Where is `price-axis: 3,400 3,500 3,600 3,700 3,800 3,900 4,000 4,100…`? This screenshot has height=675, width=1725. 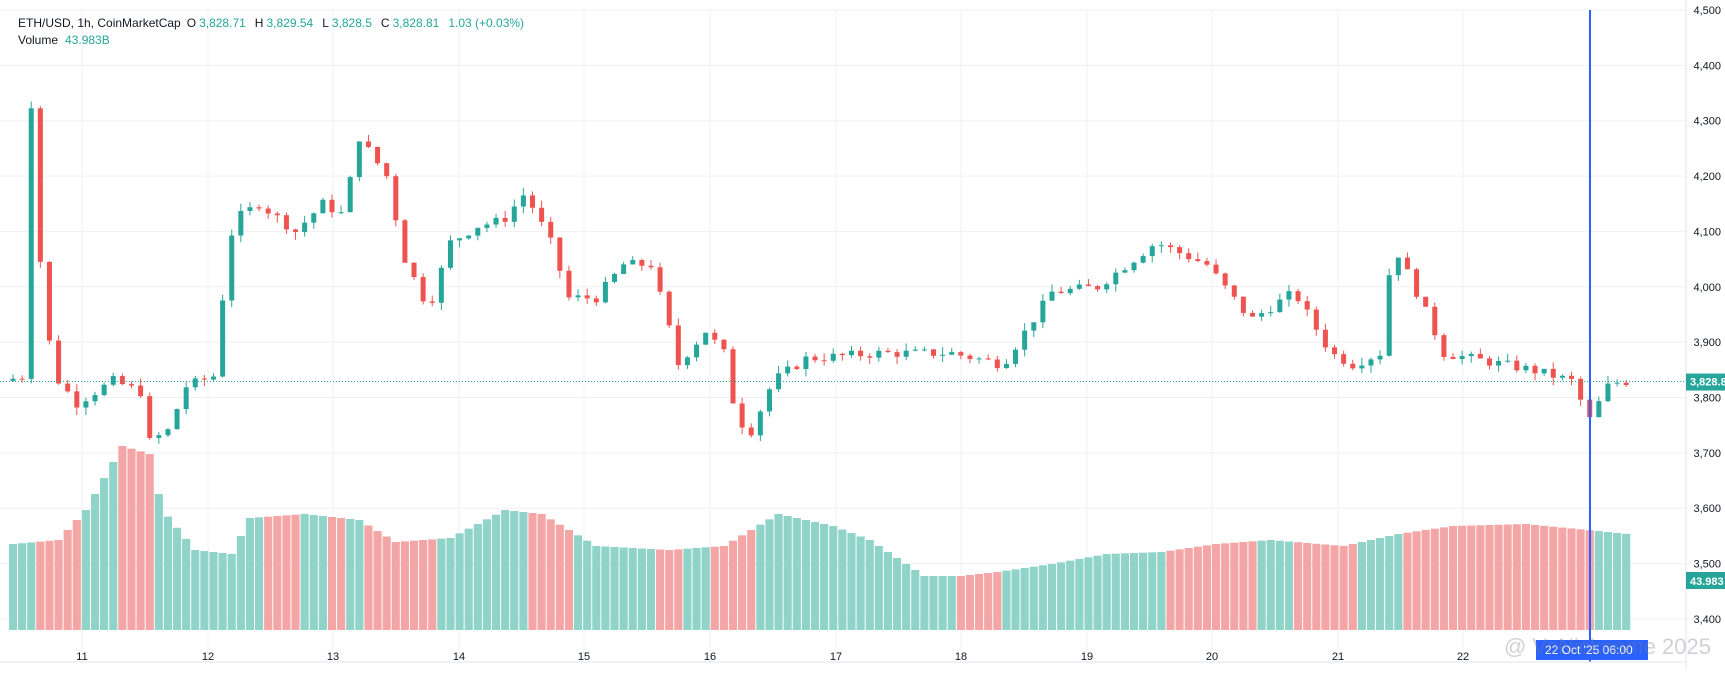 price-axis: 3,400 3,500 3,600 3,700 3,800 3,900 4,000 4,100… is located at coordinates (1703, 335).